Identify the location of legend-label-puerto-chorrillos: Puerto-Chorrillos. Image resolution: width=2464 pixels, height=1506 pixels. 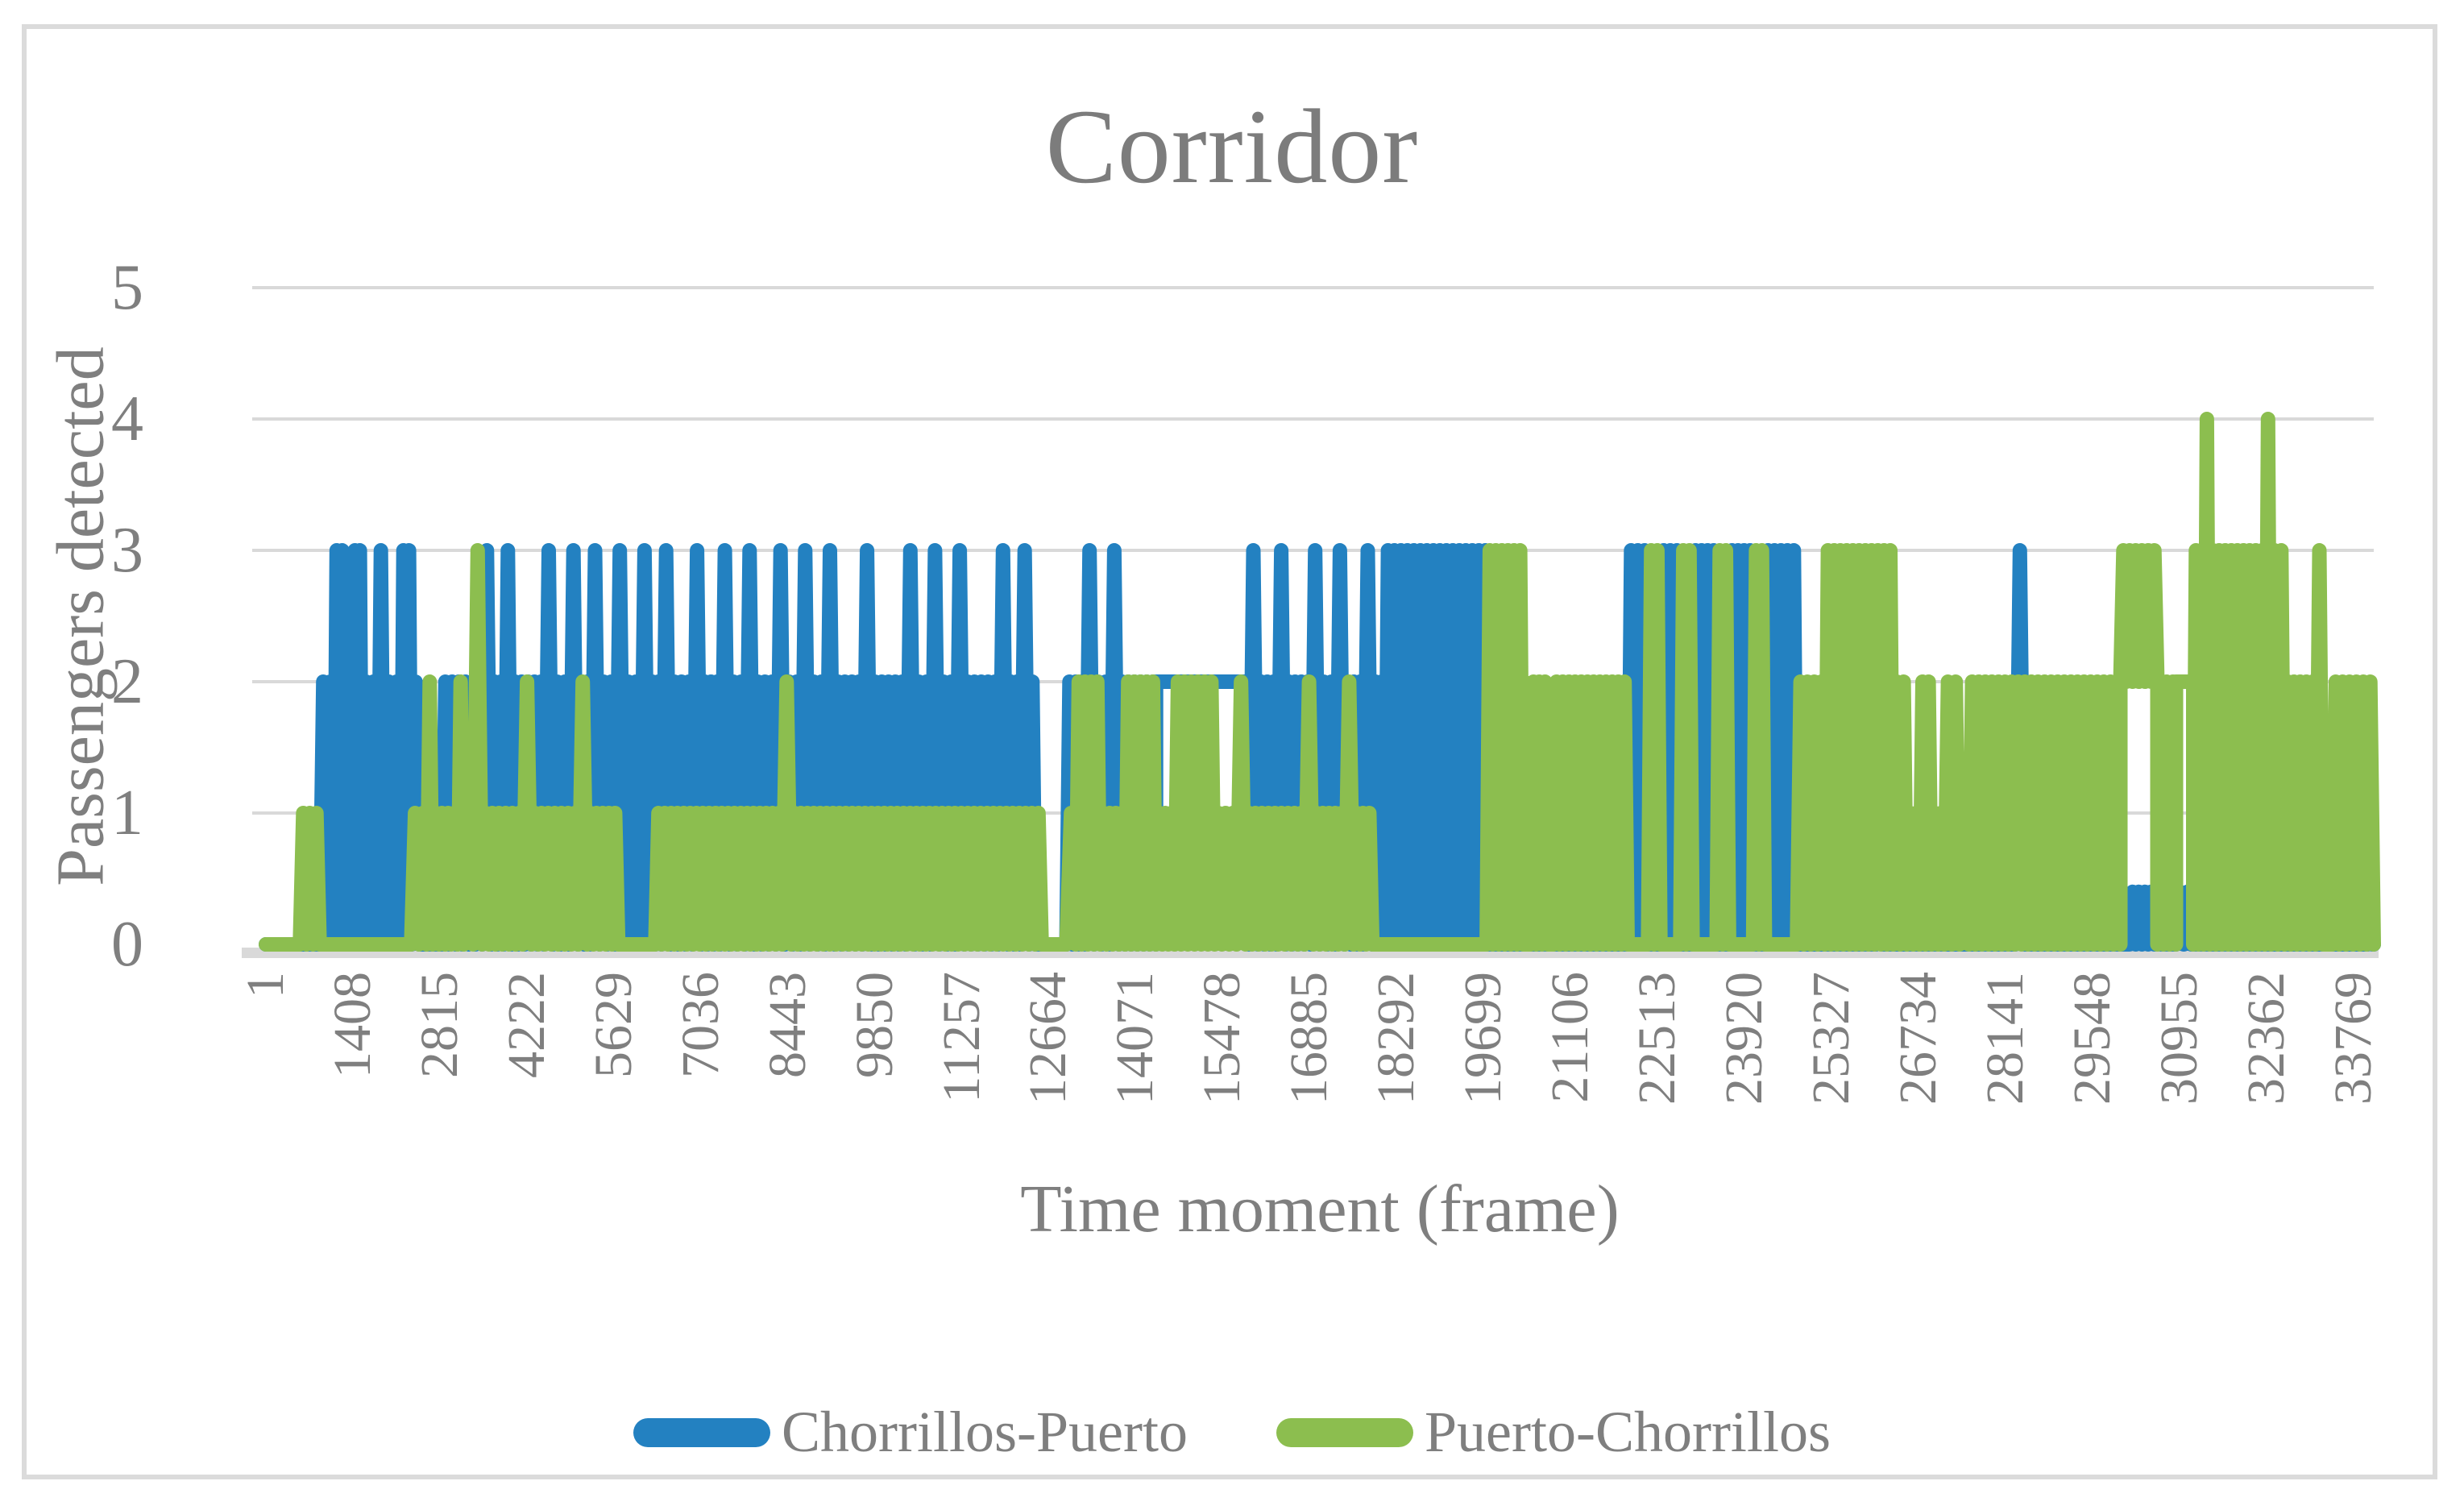
(1628, 1432).